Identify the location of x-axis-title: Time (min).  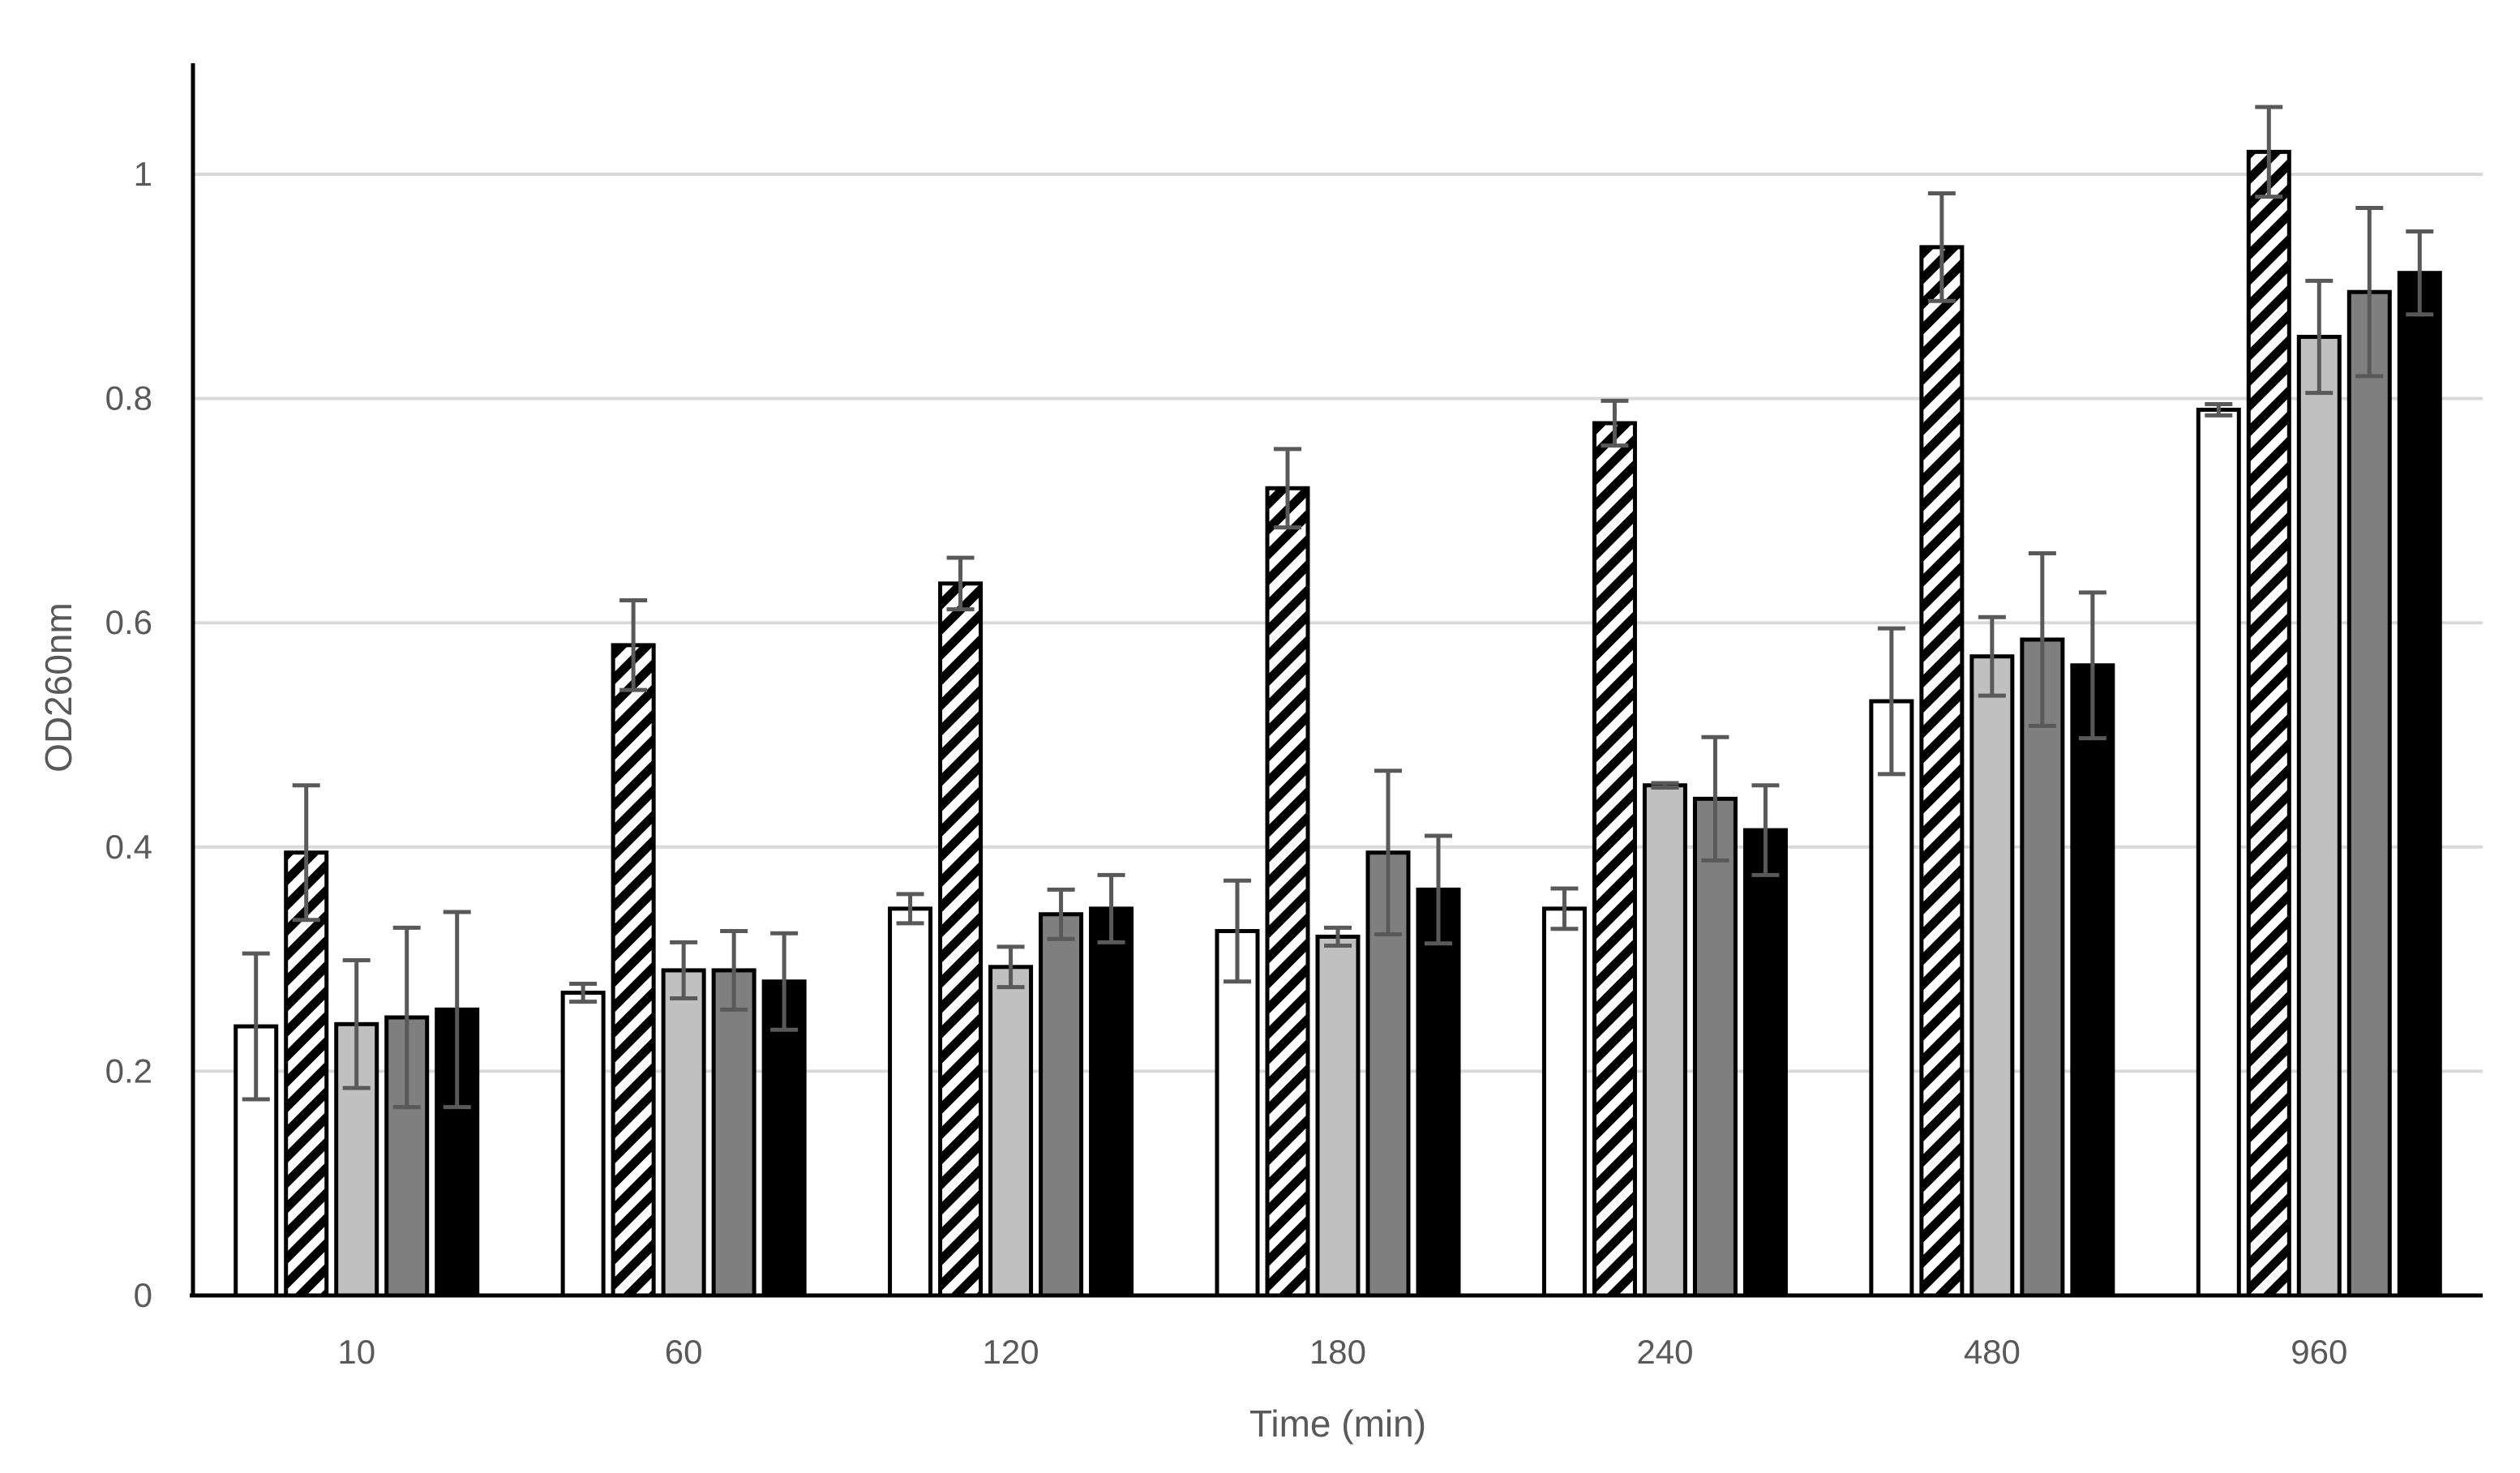
(1338, 1423).